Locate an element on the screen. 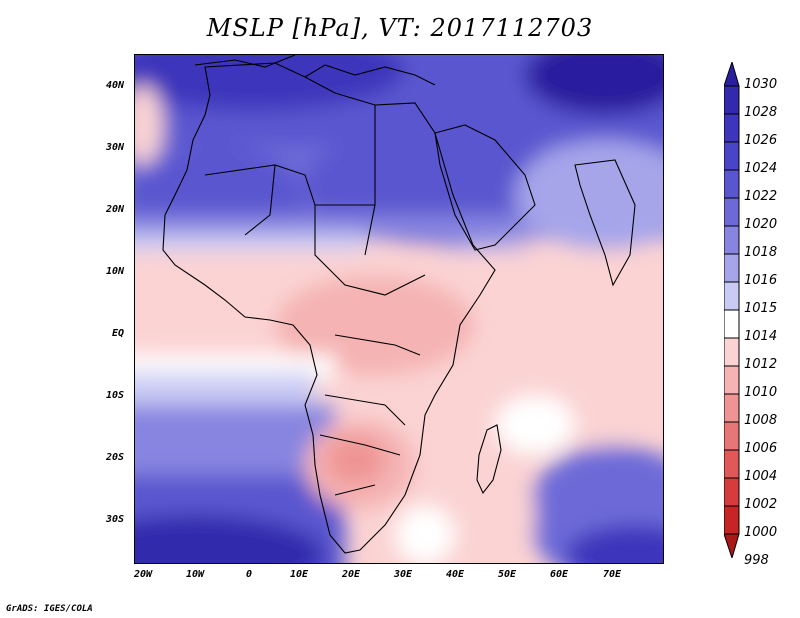  lat-label: 10S is located at coordinates (115, 395).